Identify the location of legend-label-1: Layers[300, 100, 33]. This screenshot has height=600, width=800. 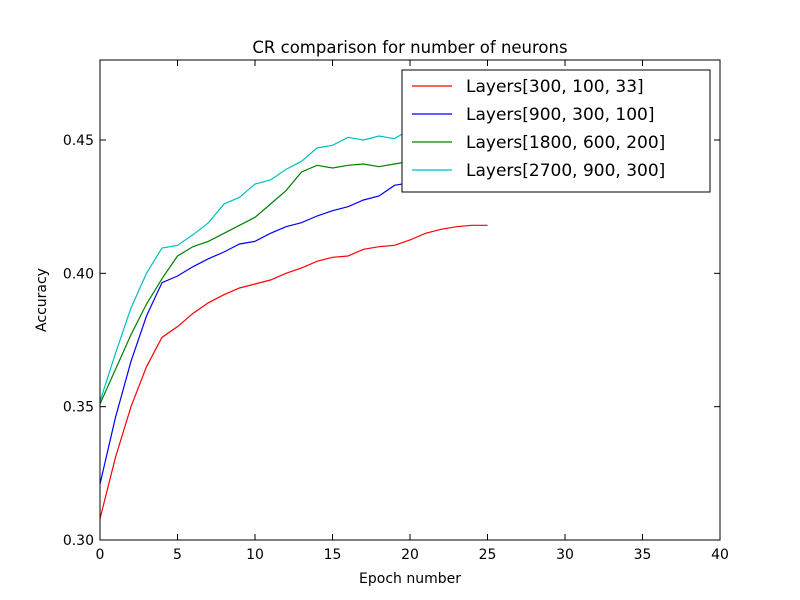
(555, 87).